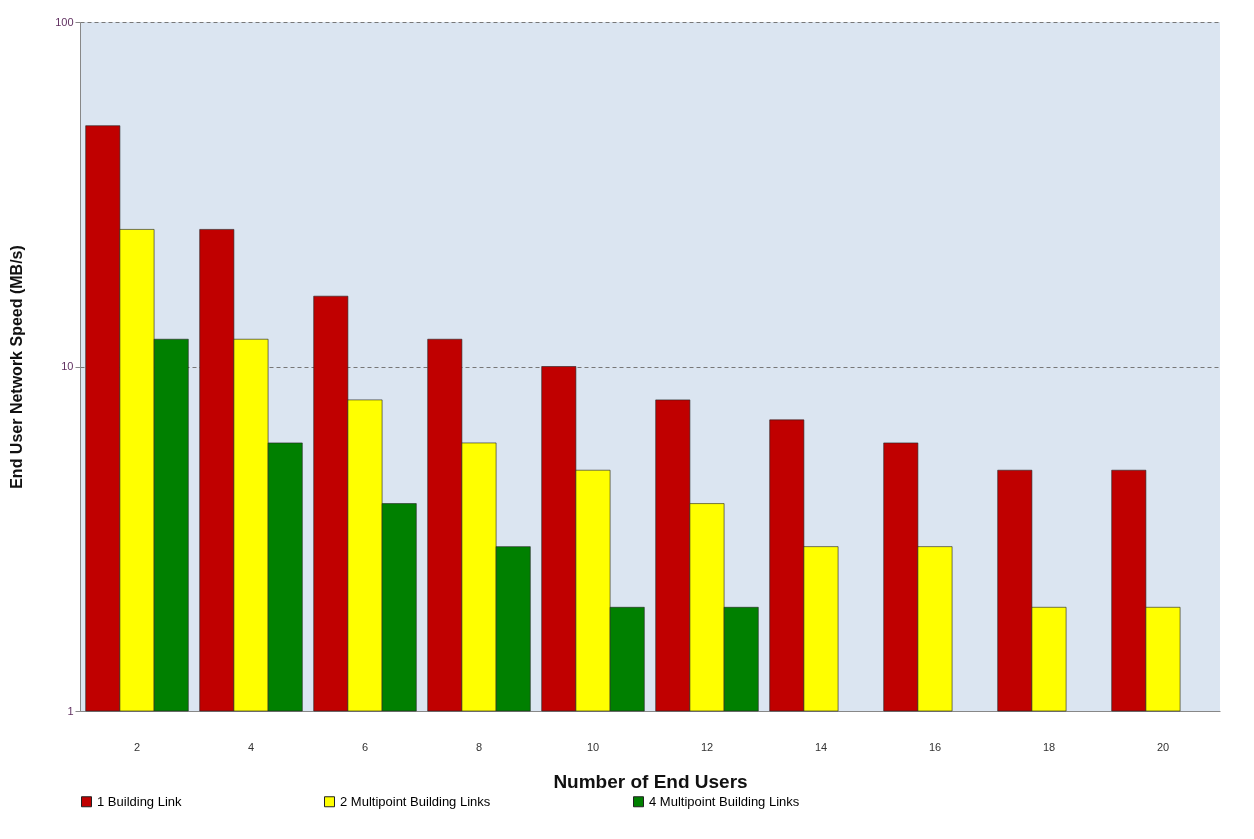 This screenshot has height=839, width=1254. Describe the element at coordinates (365, 746) in the screenshot. I see `x-tick-label: 6` at that location.